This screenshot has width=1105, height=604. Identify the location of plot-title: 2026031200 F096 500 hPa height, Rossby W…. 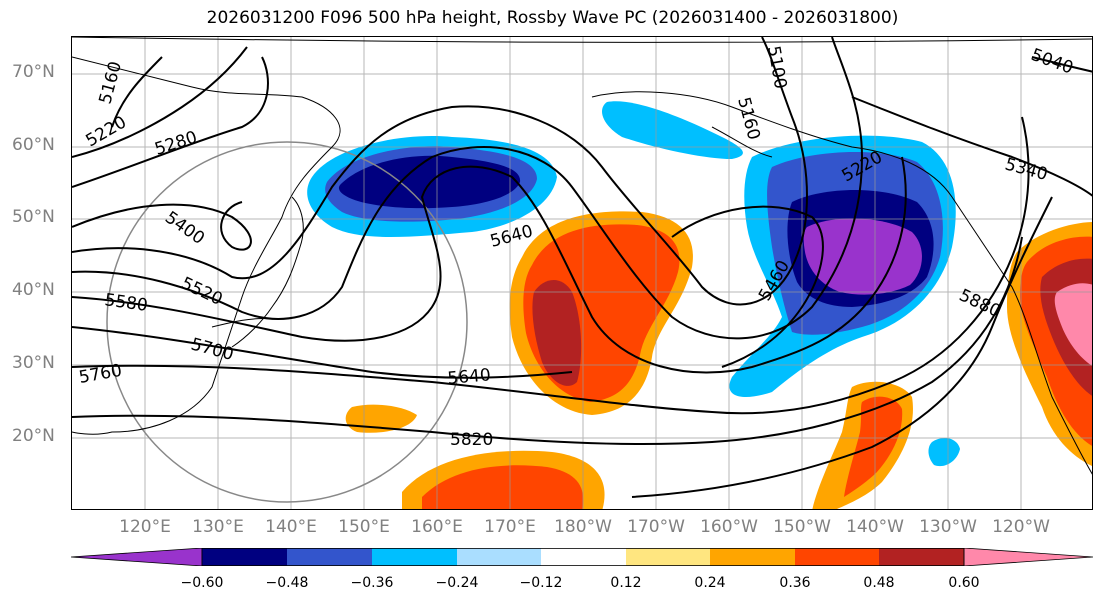
(552, 18).